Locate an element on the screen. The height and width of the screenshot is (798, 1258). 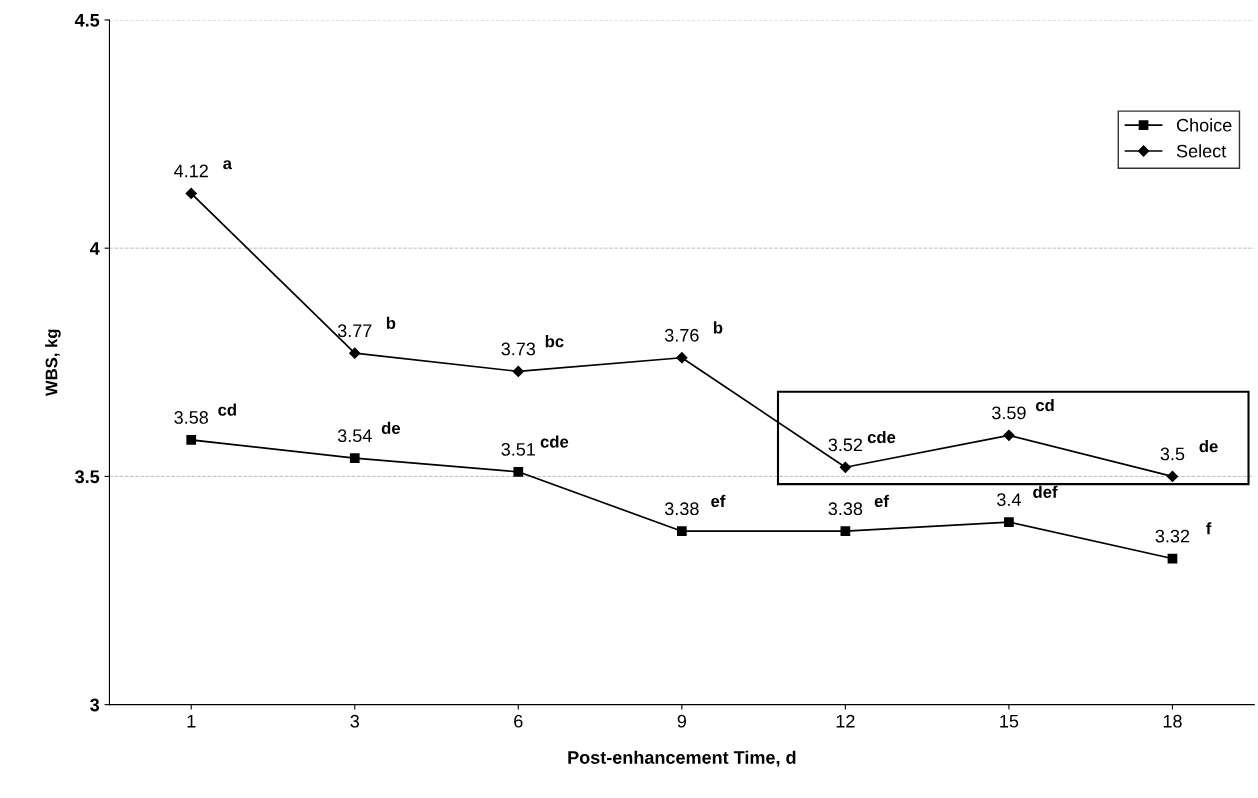
data-label: 3.58 is located at coordinates (191, 417).